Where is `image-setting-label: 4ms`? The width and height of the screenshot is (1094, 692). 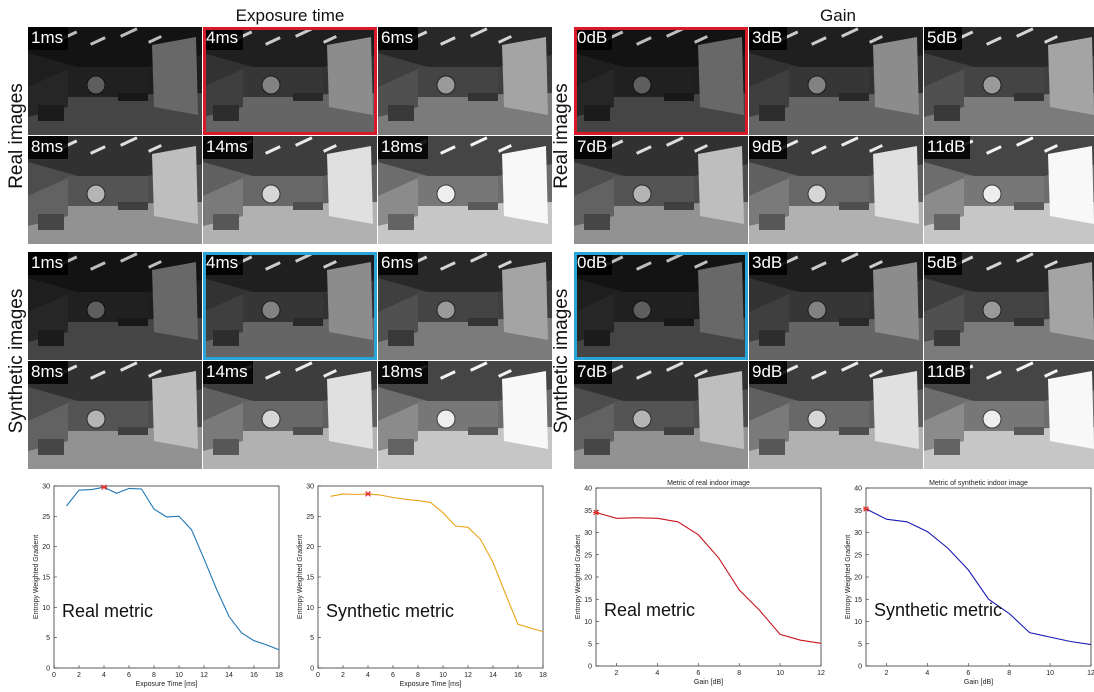 image-setting-label: 4ms is located at coordinates (223, 263).